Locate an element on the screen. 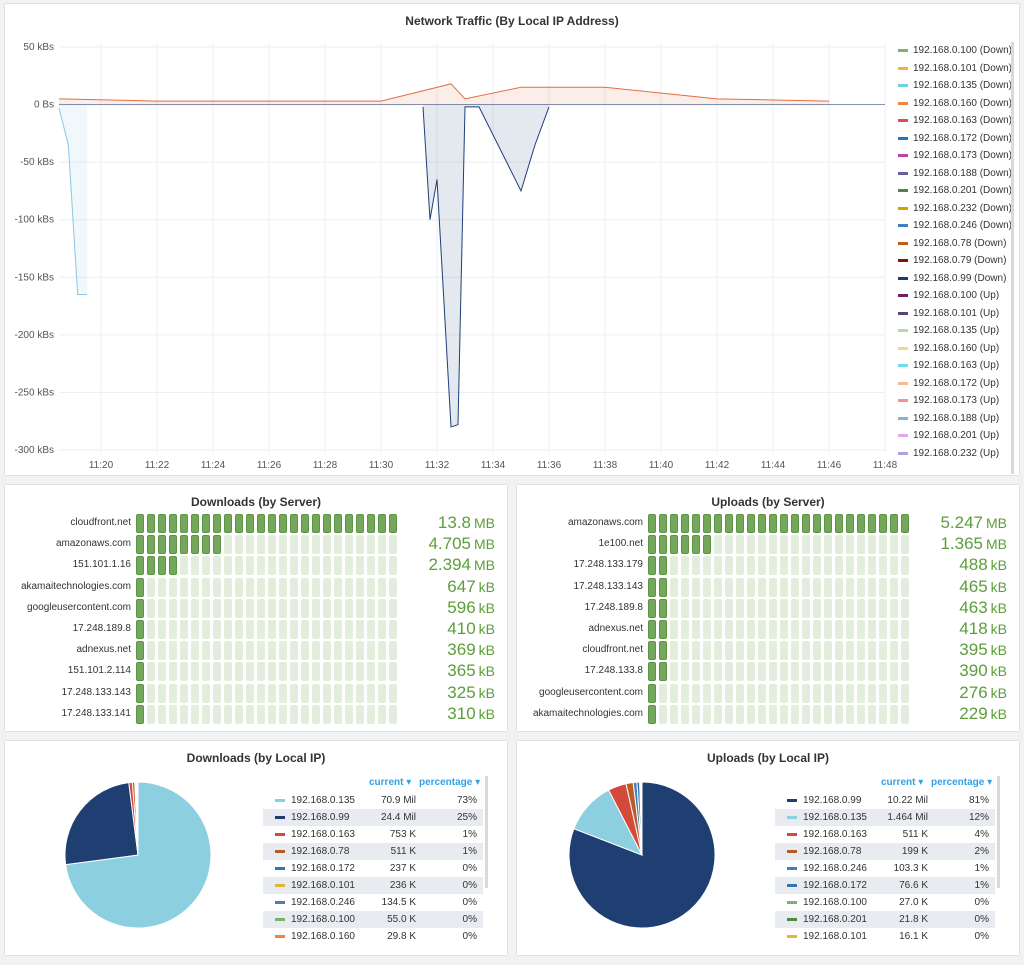 This screenshot has width=1024, height=965. legend-item: 192.168.0.100 (Up) is located at coordinates (954, 296).